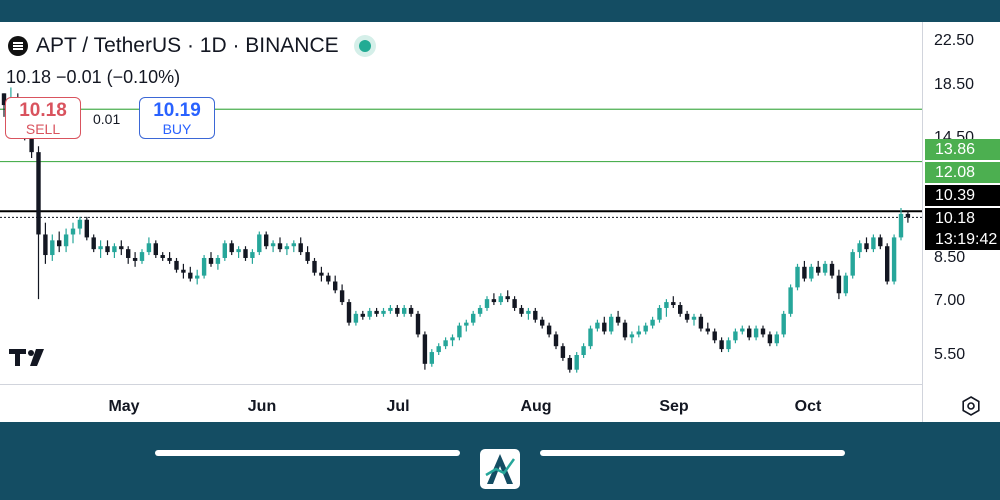 The image size is (1000, 500). I want to click on ohlc-values: 10.18 −0.01 (−0.10%), so click(93, 77).